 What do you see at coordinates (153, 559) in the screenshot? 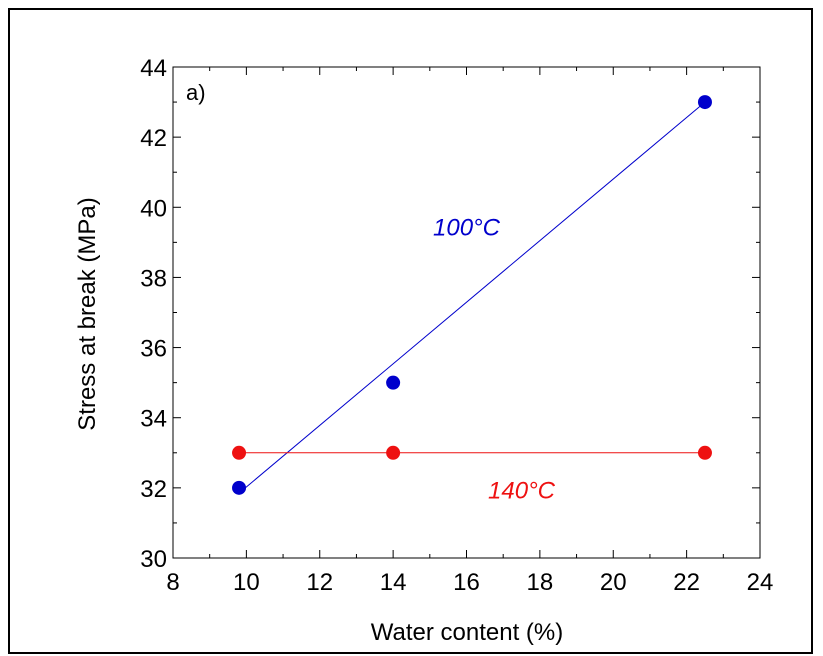
I see `y-tick-label: 30` at bounding box center [153, 559].